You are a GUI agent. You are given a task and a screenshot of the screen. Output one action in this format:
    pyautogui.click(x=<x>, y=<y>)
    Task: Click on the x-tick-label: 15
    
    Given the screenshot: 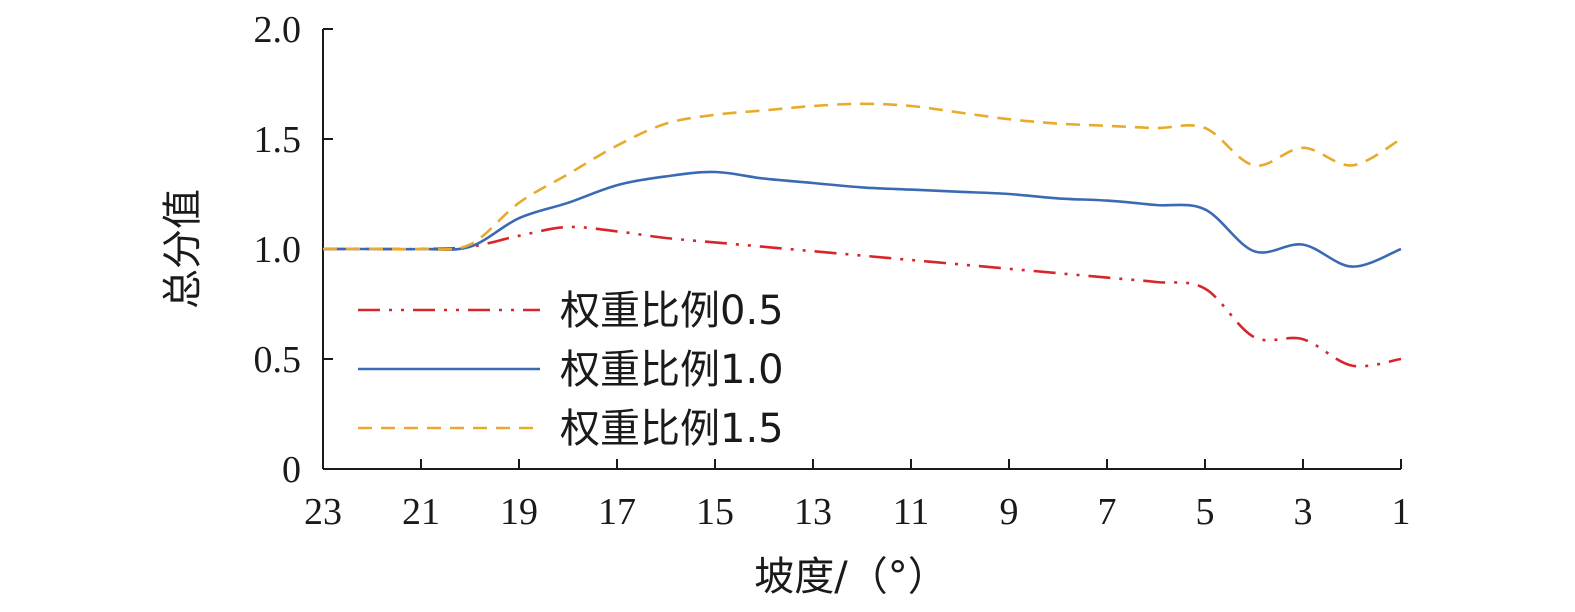 What is the action you would take?
    pyautogui.click(x=715, y=512)
    